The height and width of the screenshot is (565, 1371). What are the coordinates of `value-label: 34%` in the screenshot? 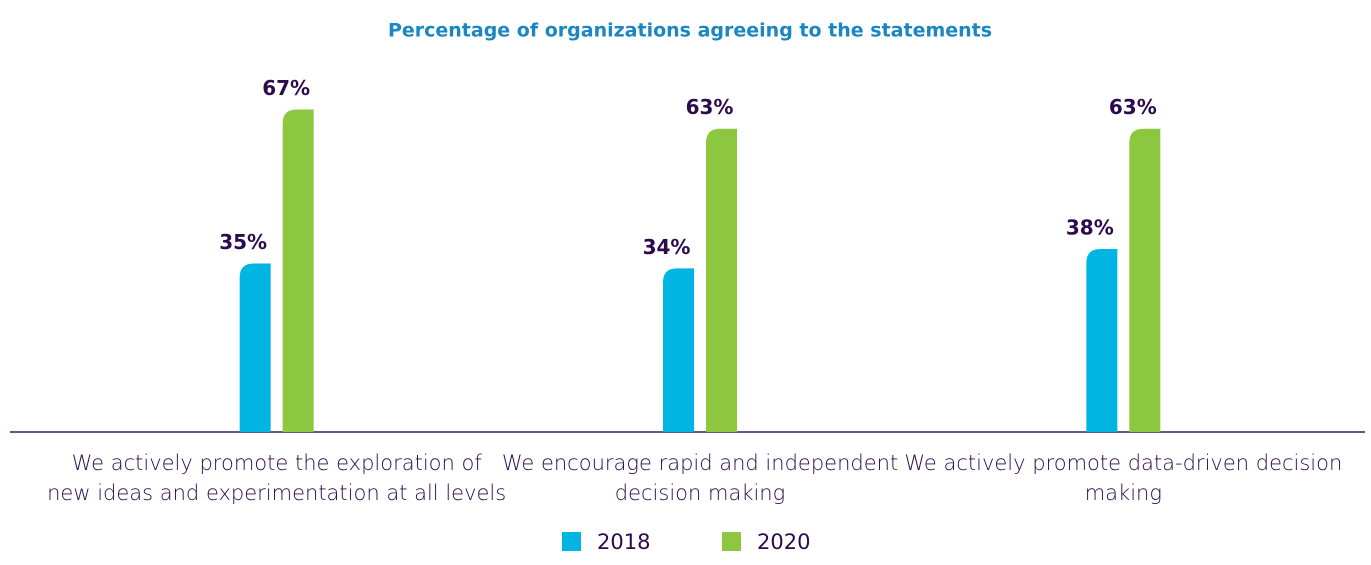 It's located at (667, 247).